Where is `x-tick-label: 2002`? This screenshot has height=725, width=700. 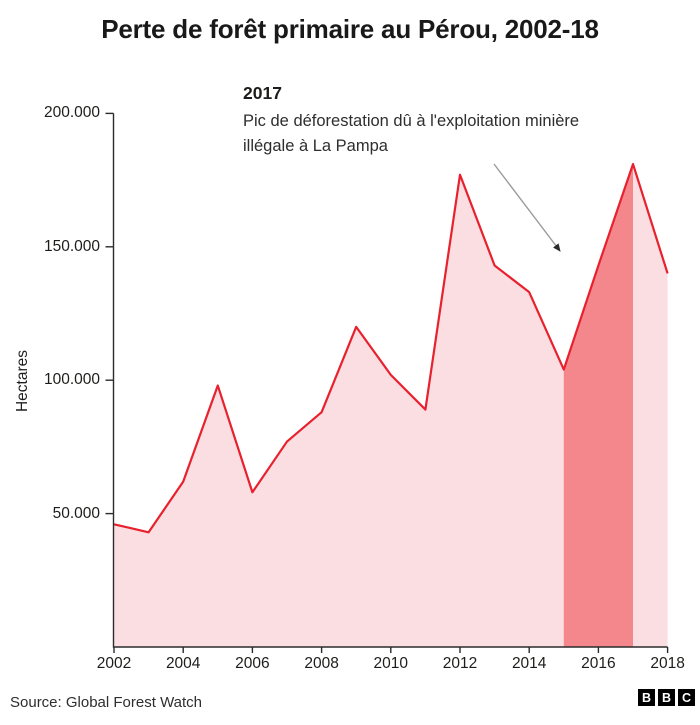
x-tick-label: 2002 is located at coordinates (114, 663).